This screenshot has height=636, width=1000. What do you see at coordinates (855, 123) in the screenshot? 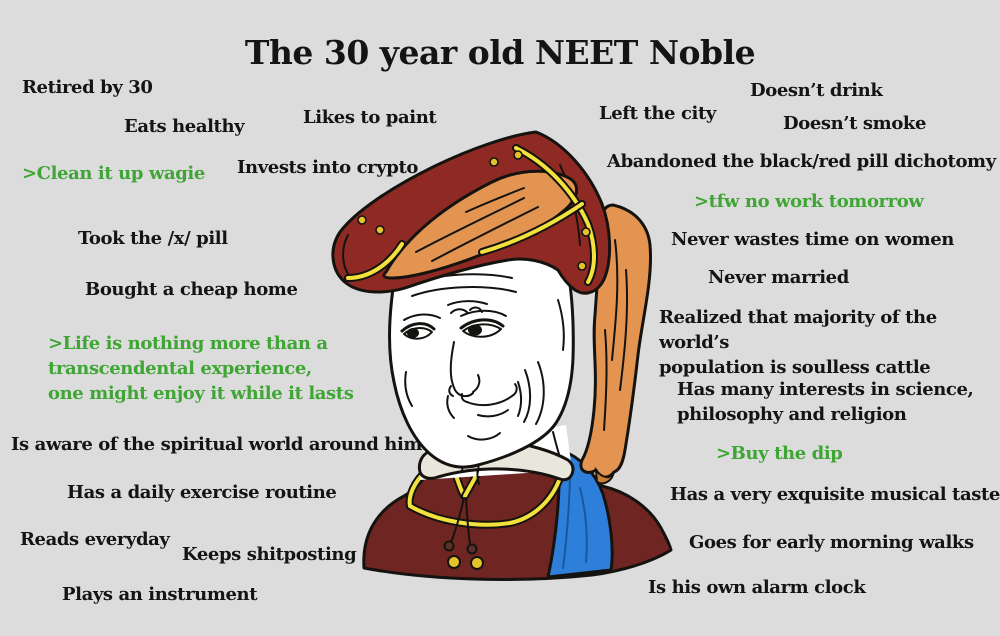
I see `label-doesnt-smoke: Doesn’t smoke` at bounding box center [855, 123].